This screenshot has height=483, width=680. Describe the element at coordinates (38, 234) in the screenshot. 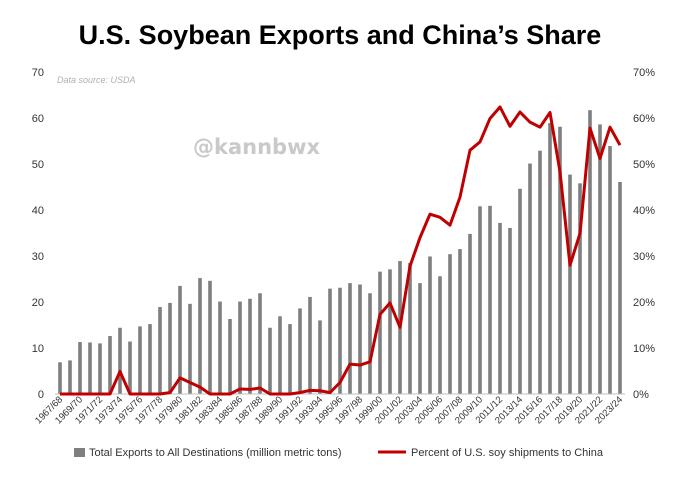

I see `y-left-axis: 0 10 20 30 40 50 60 70` at that location.